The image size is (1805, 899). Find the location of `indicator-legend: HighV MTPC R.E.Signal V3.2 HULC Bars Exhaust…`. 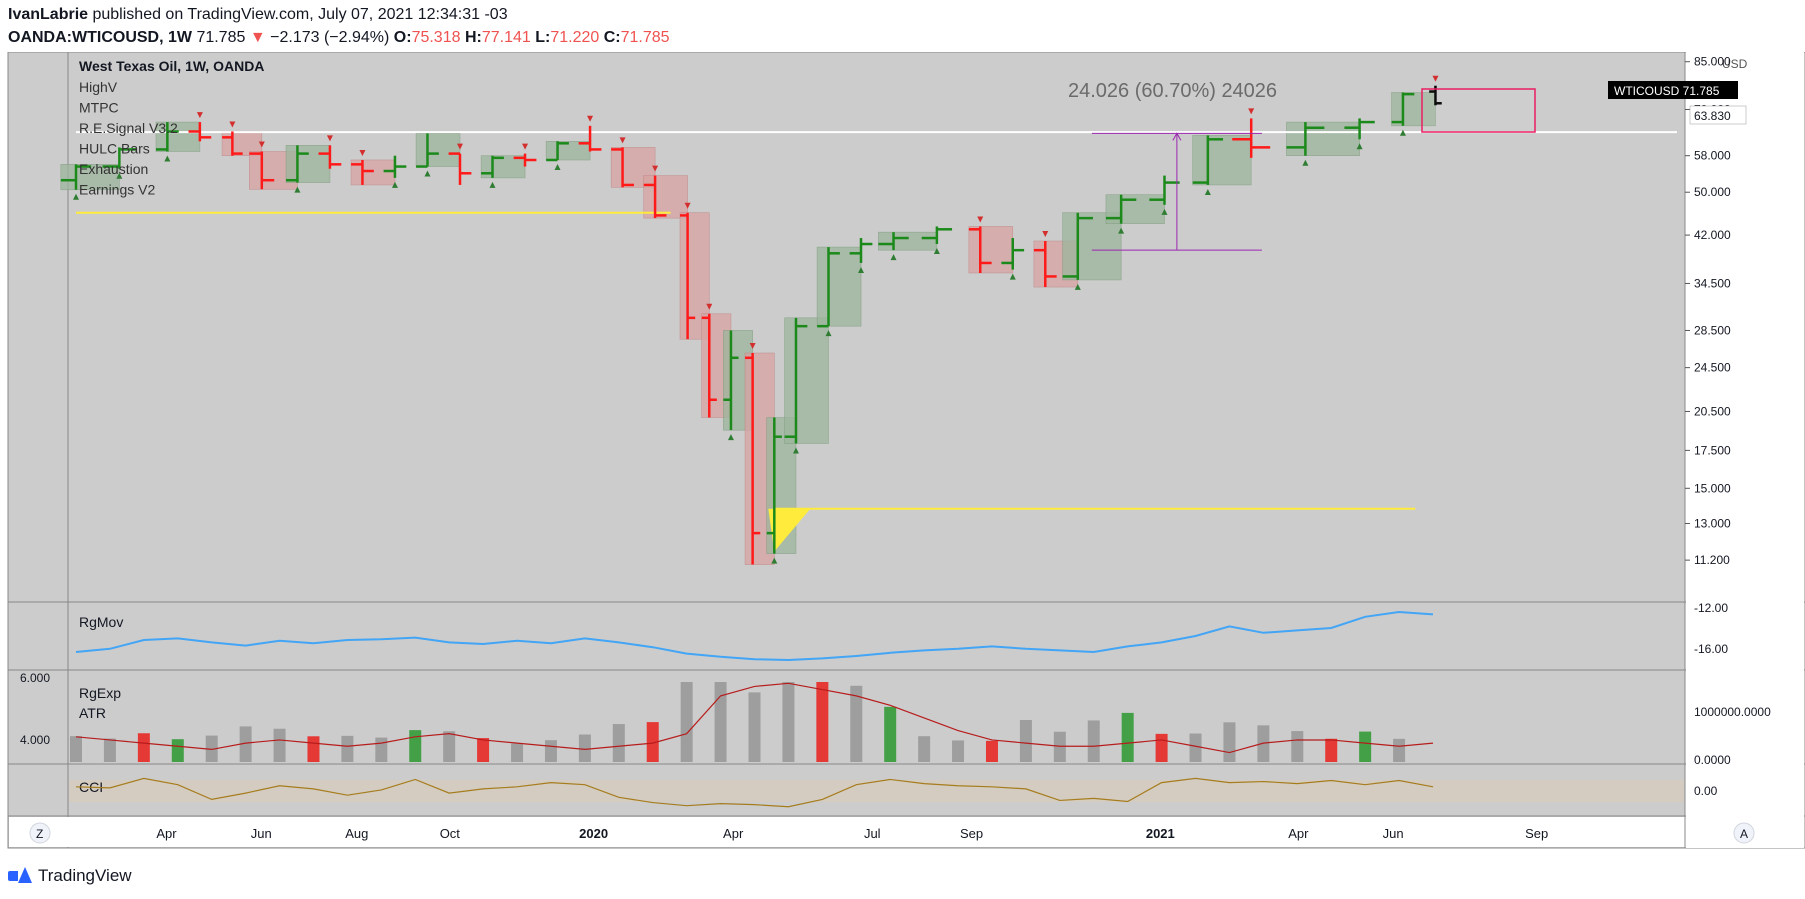

indicator-legend: HighV MTPC R.E.Signal V3.2 HULC Bars Exhaust… is located at coordinates (128, 138).